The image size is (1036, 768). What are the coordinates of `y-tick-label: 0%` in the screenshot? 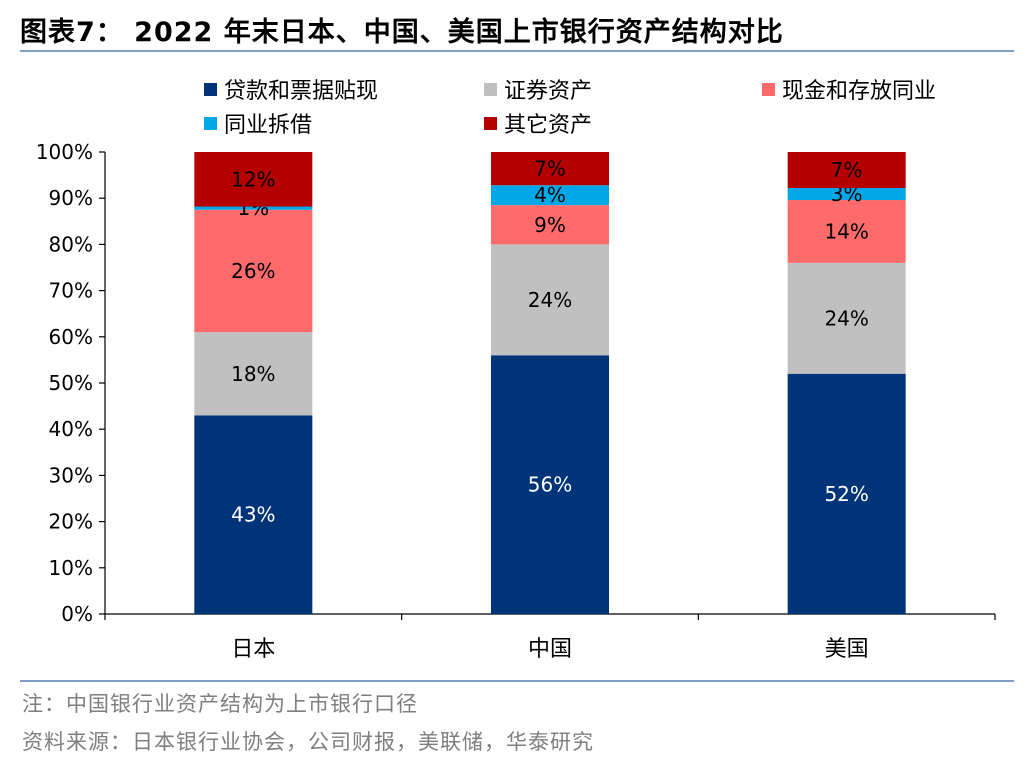 It's located at (77, 614).